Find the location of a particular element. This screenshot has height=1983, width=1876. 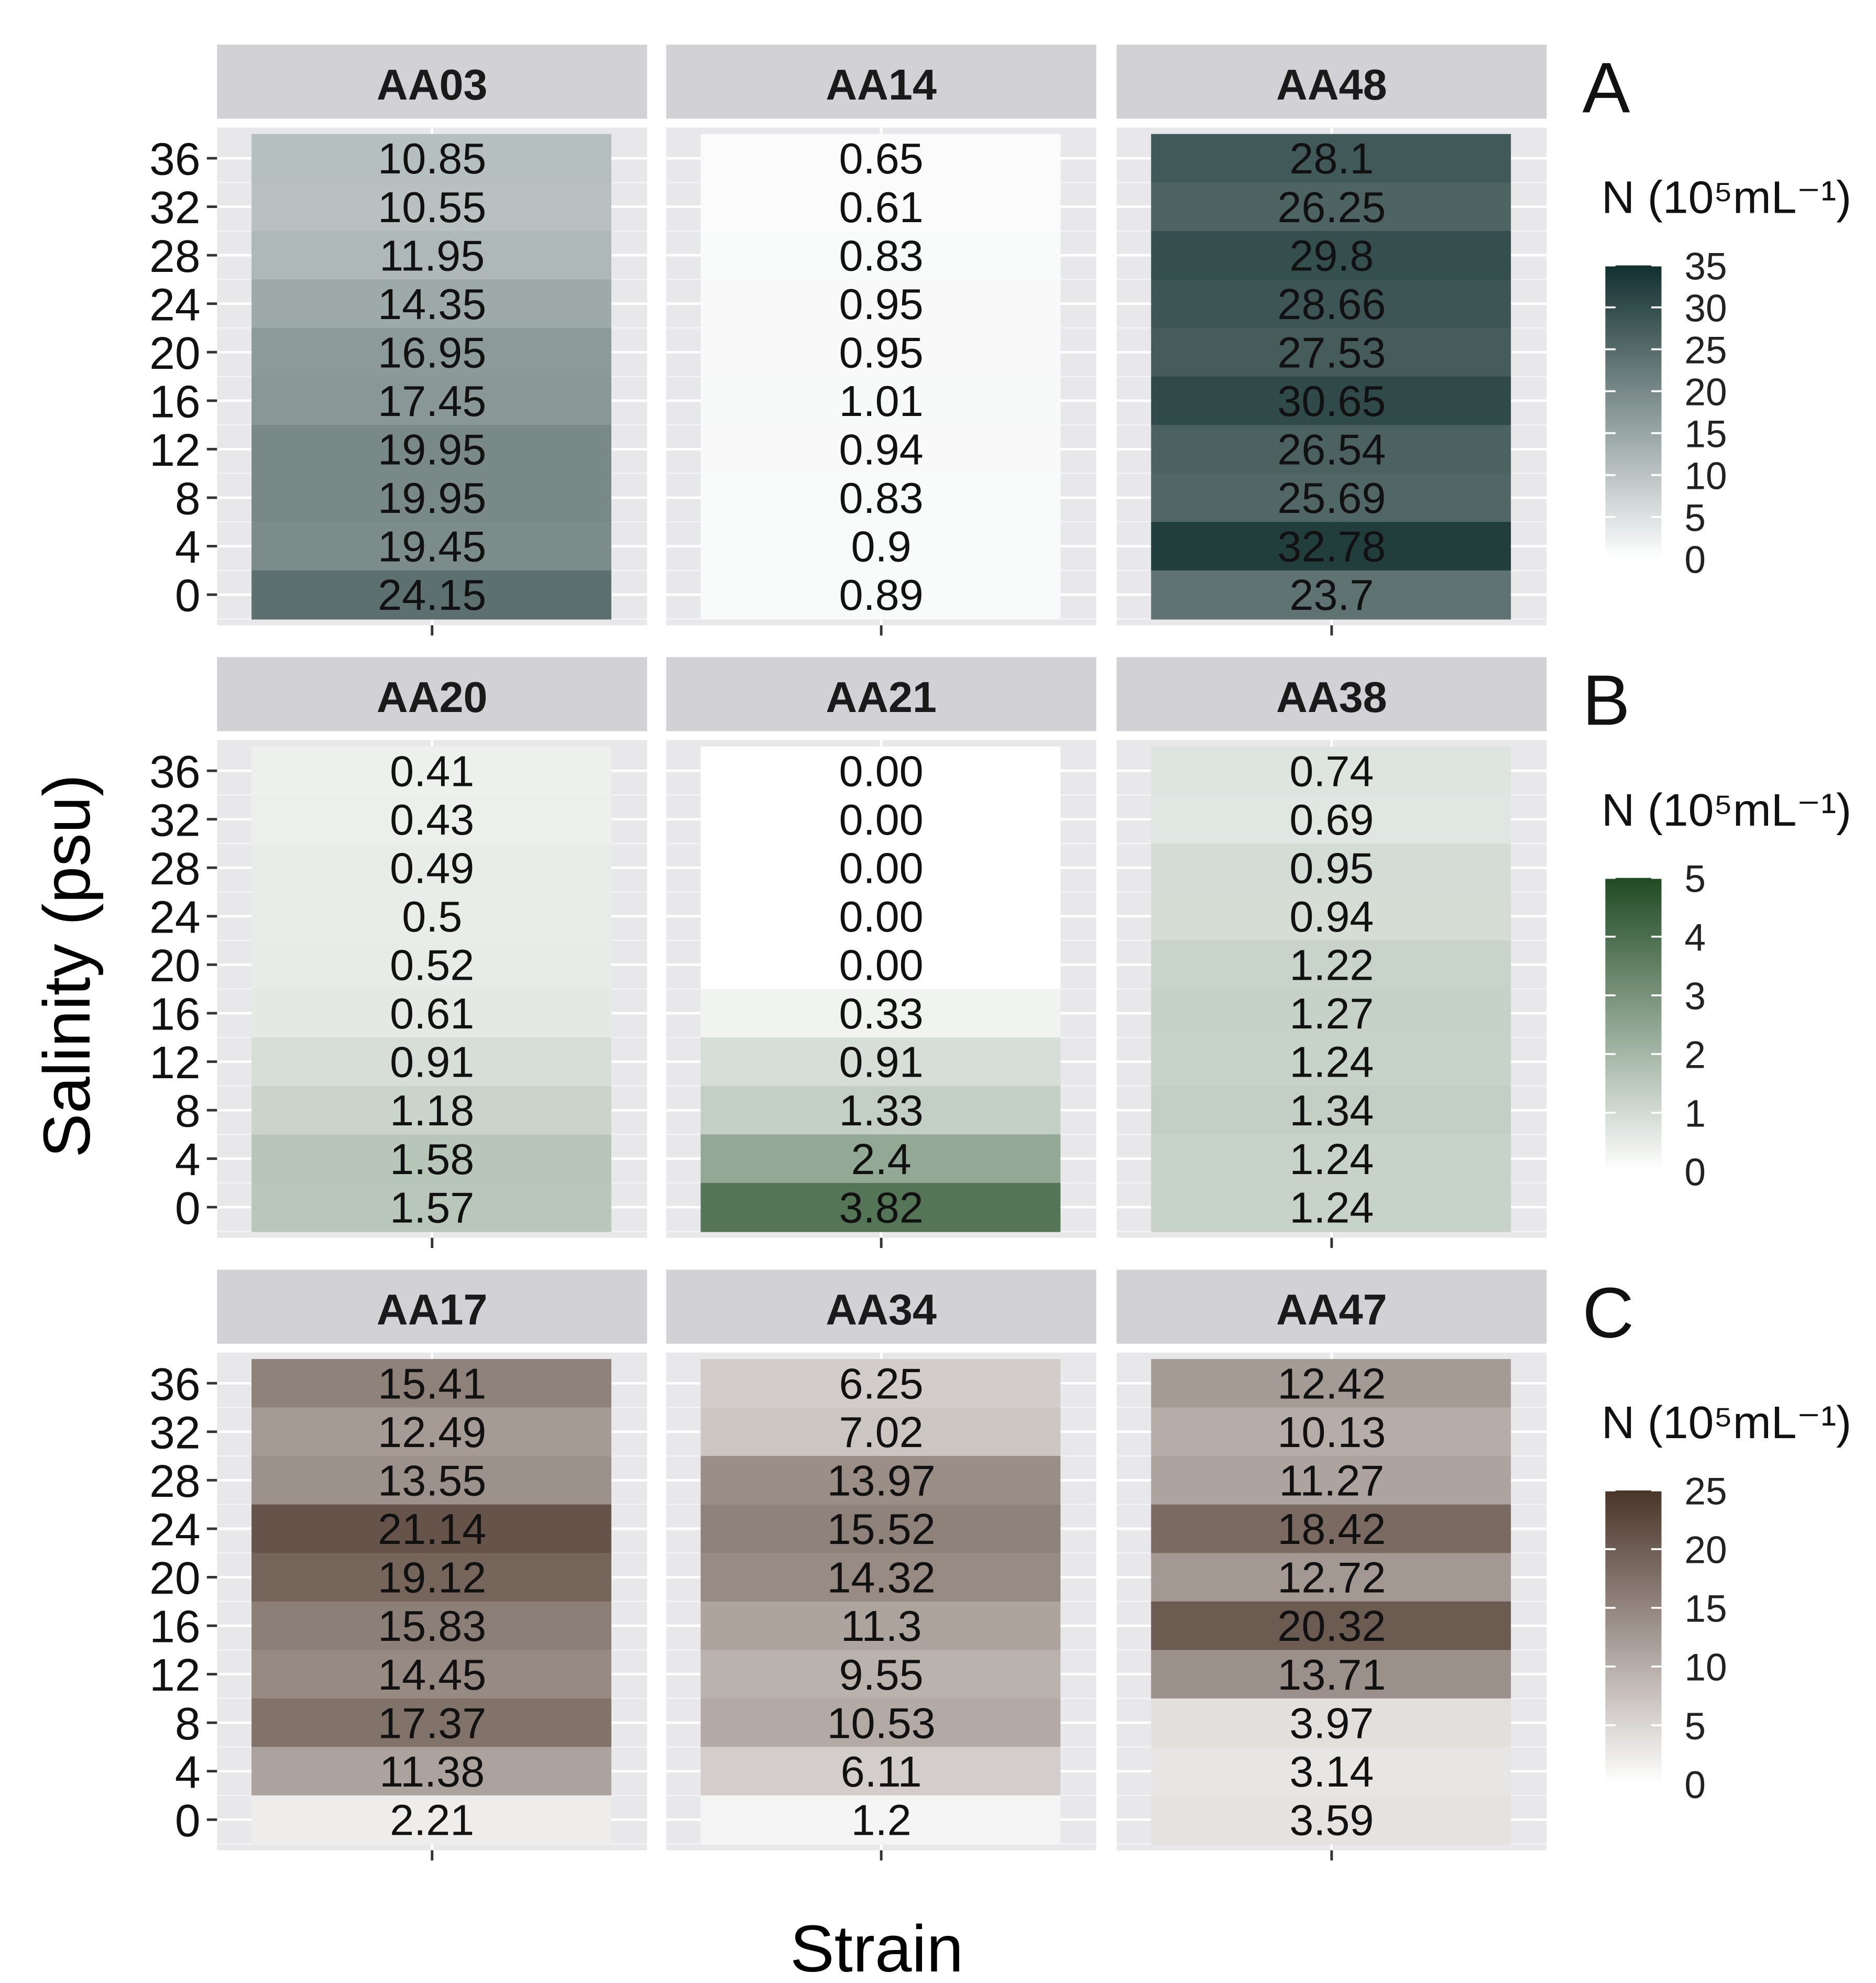

tile-value-label: 9.55 is located at coordinates (882, 1675).